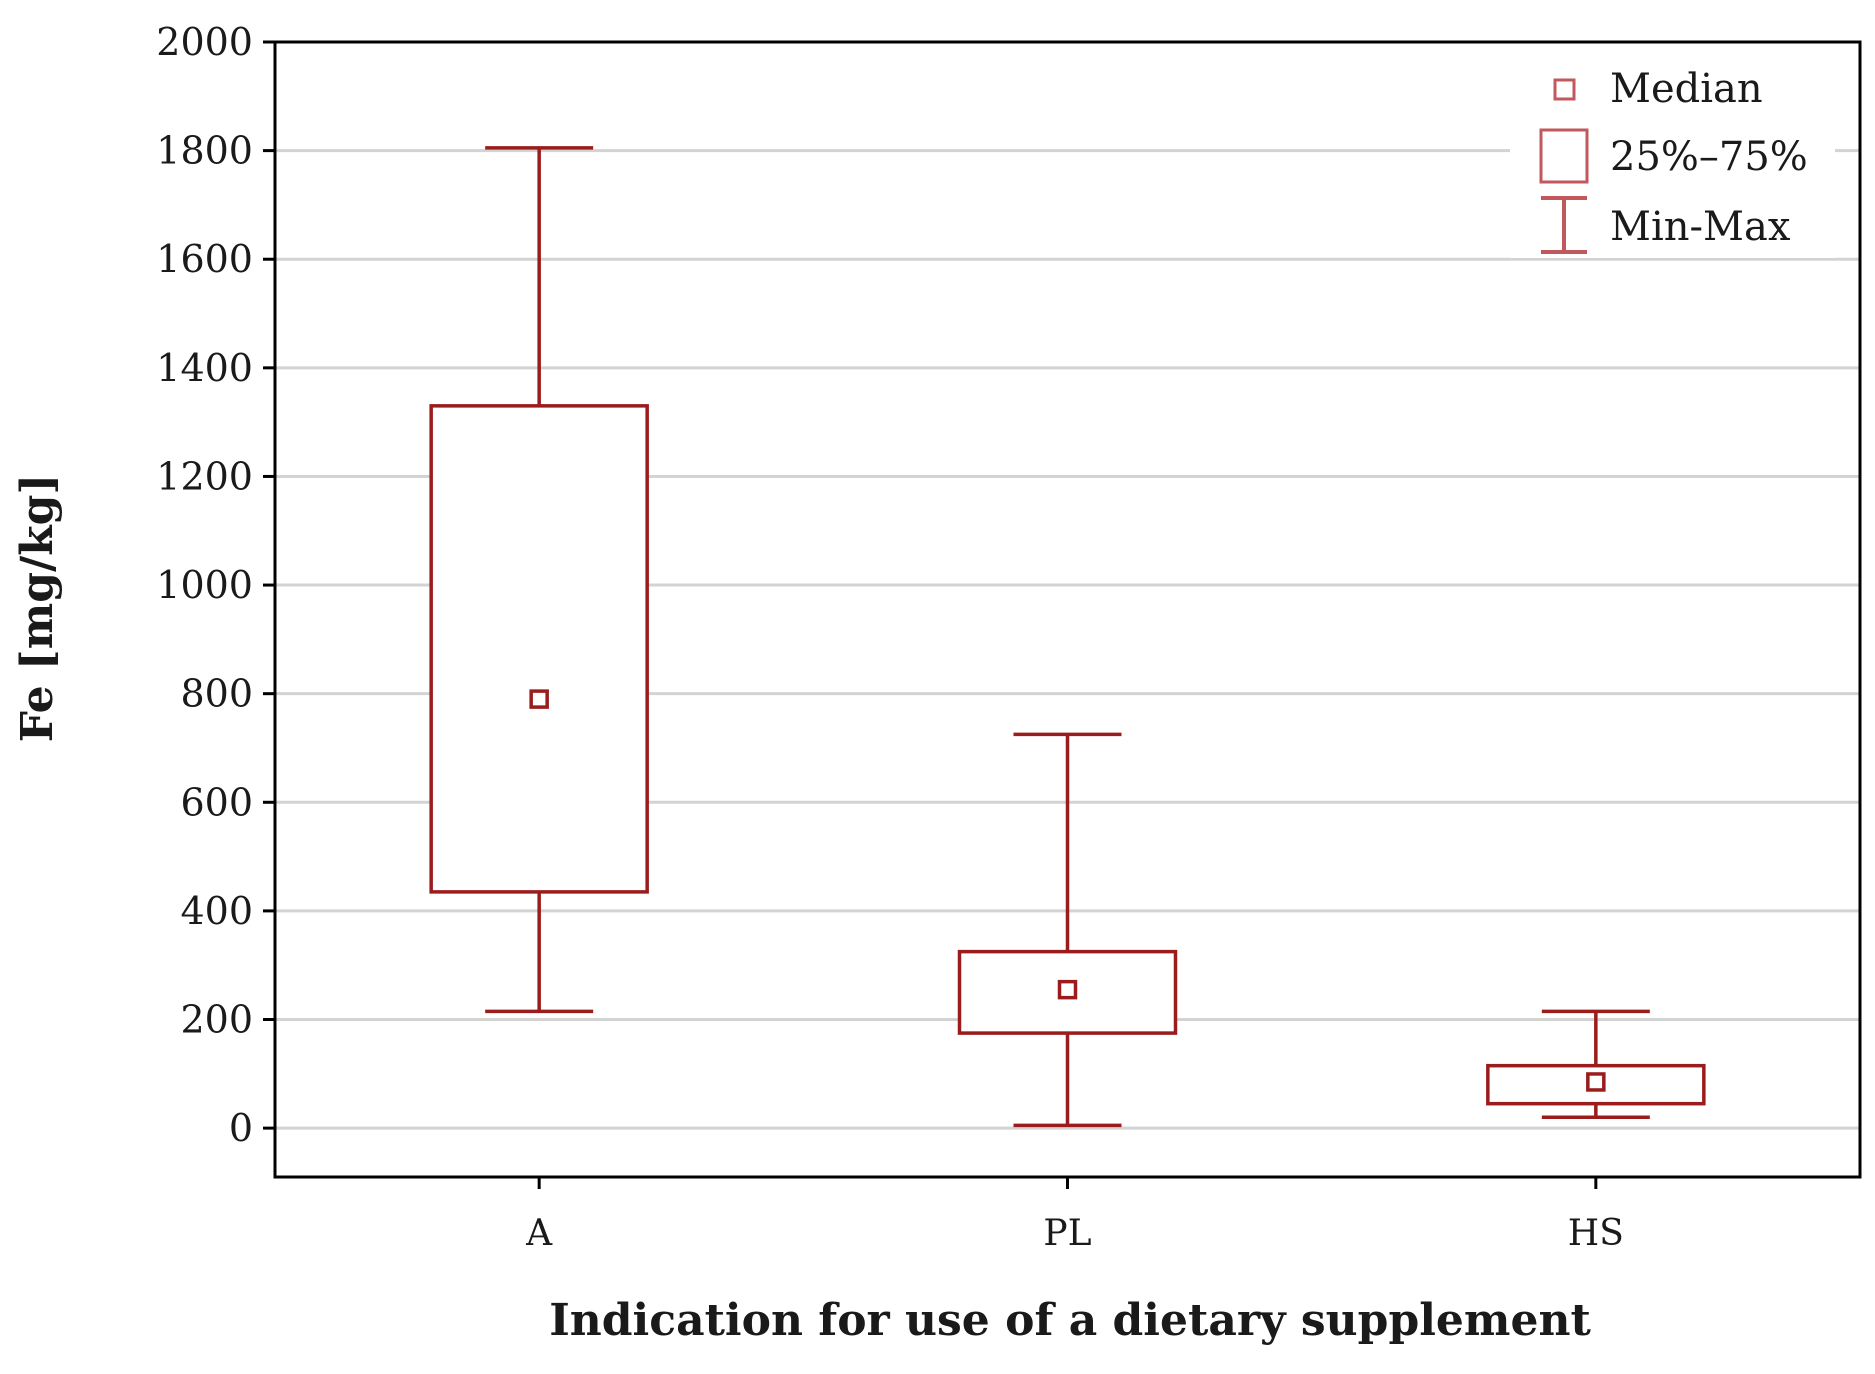  What do you see at coordinates (539, 649) in the screenshot?
I see `iqr-box` at bounding box center [539, 649].